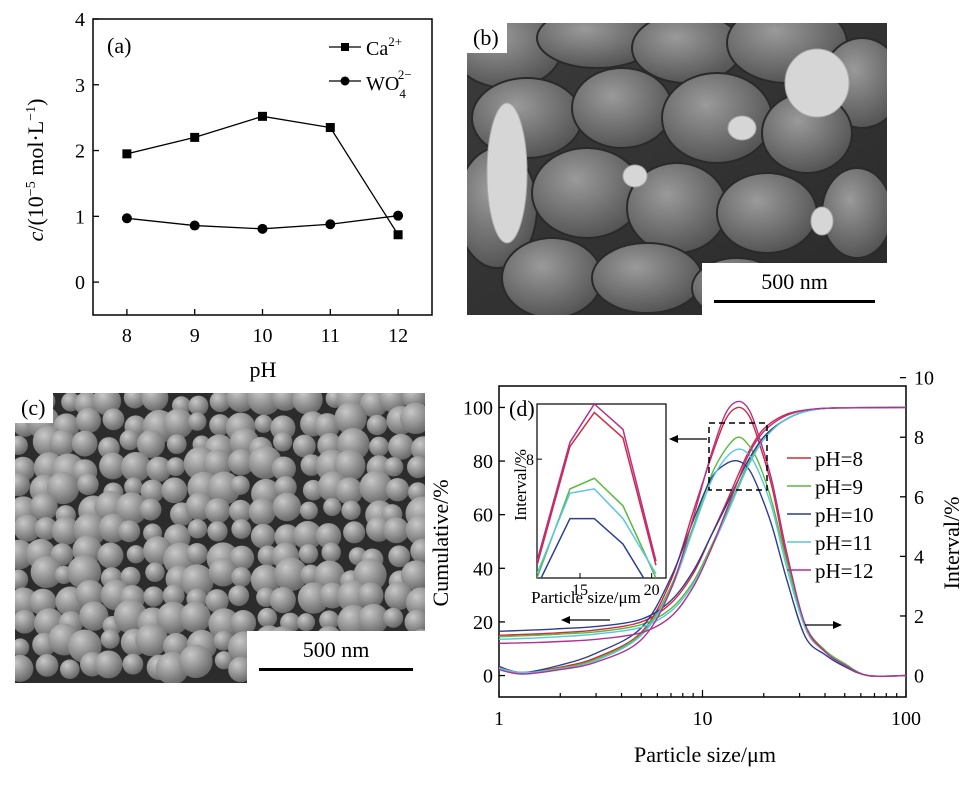 The width and height of the screenshot is (967, 798). I want to click on arrow-to-left-axis, so click(585, 620).